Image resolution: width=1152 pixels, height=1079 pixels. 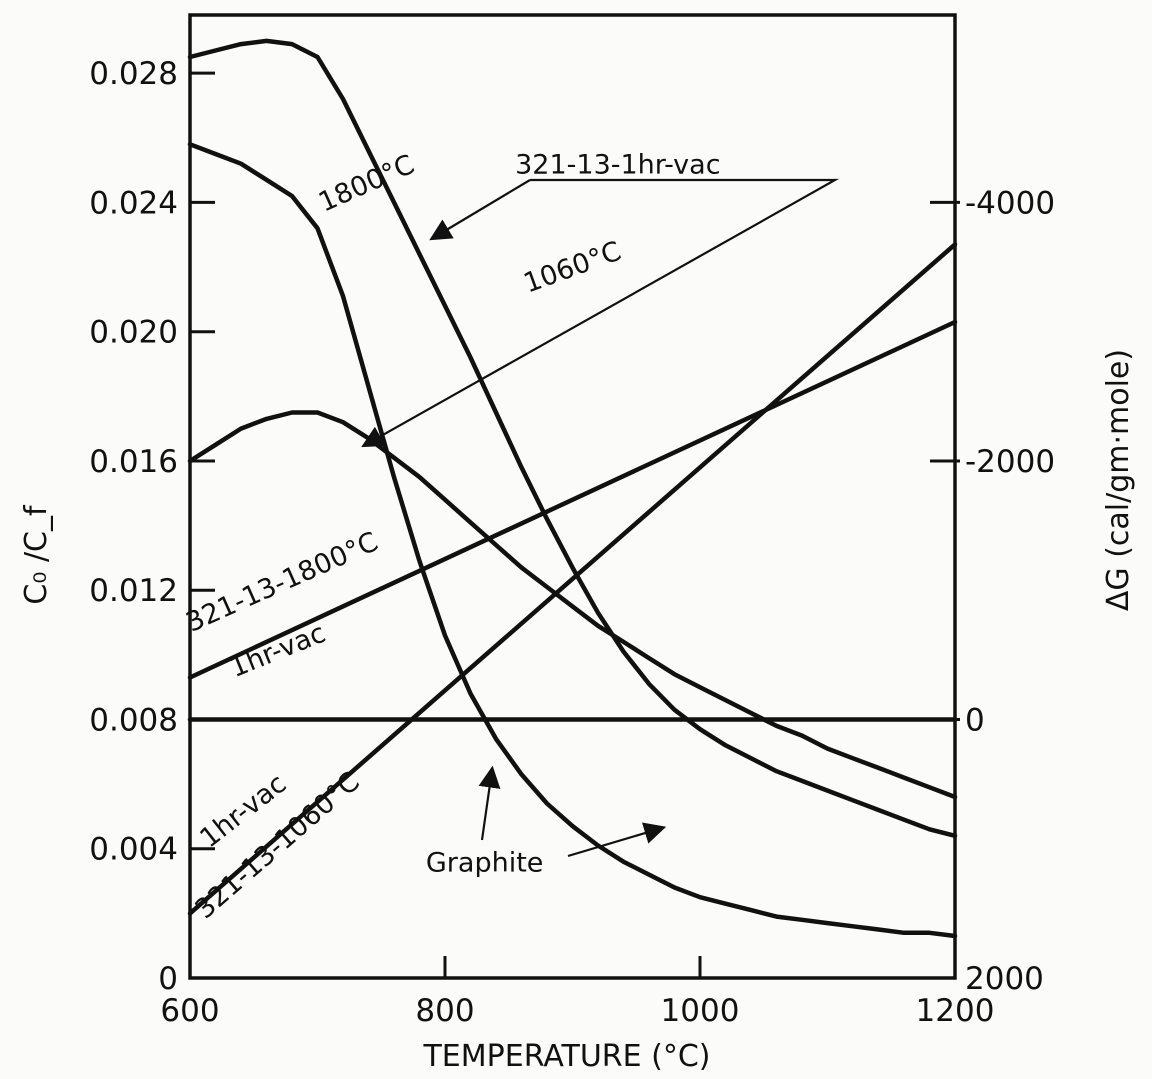 What do you see at coordinates (955, 1011) in the screenshot?
I see `x-tick-label: 1200` at bounding box center [955, 1011].